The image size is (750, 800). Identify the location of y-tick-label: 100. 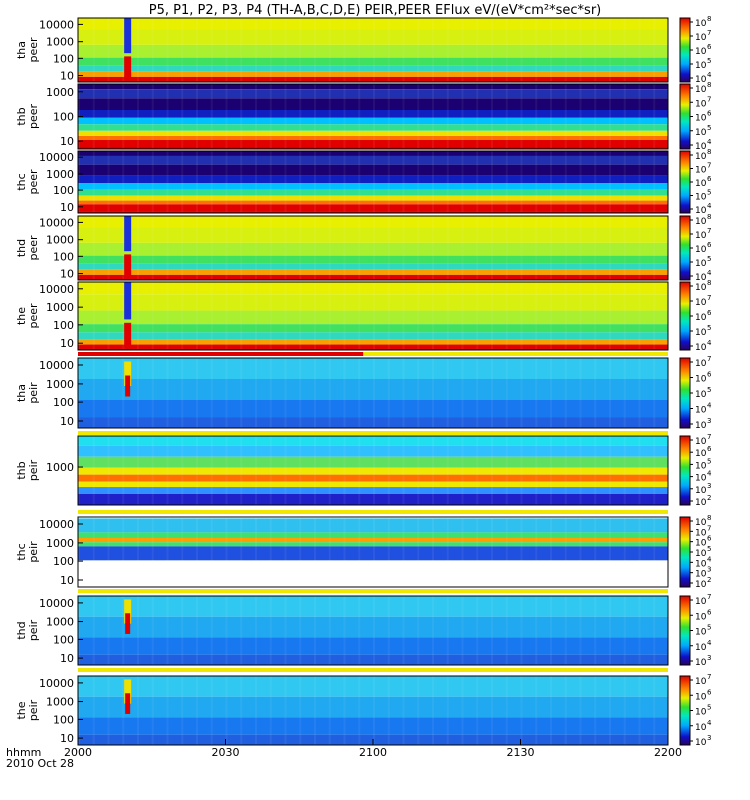
(63, 325).